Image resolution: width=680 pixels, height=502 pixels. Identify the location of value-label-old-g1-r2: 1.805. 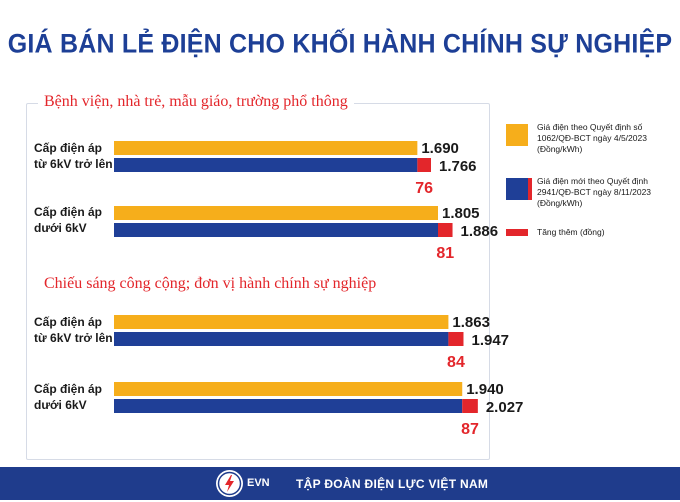
(461, 213).